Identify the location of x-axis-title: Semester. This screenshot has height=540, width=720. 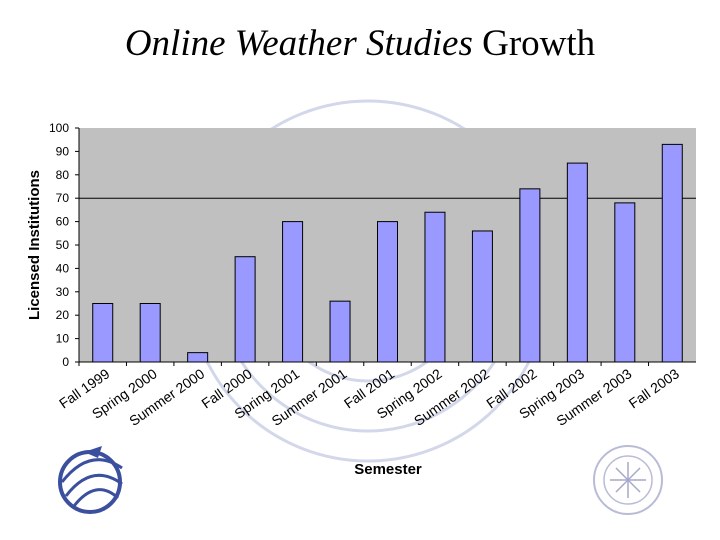
(388, 469).